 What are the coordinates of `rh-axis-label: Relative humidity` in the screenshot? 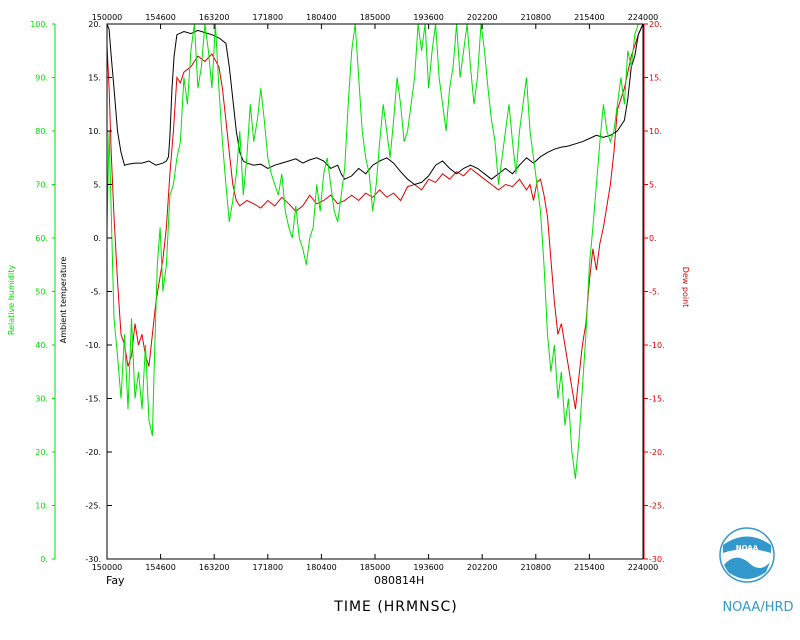 It's located at (11, 300).